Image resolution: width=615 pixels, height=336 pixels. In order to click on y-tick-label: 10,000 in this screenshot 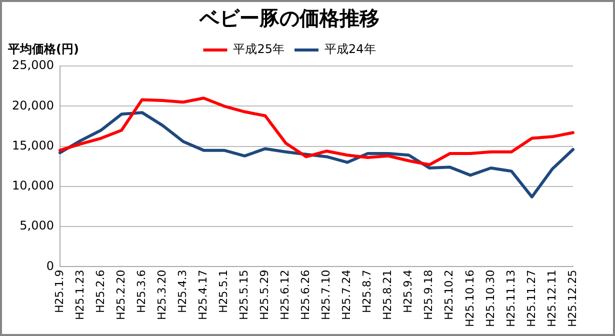, I will do `click(33, 185)`.